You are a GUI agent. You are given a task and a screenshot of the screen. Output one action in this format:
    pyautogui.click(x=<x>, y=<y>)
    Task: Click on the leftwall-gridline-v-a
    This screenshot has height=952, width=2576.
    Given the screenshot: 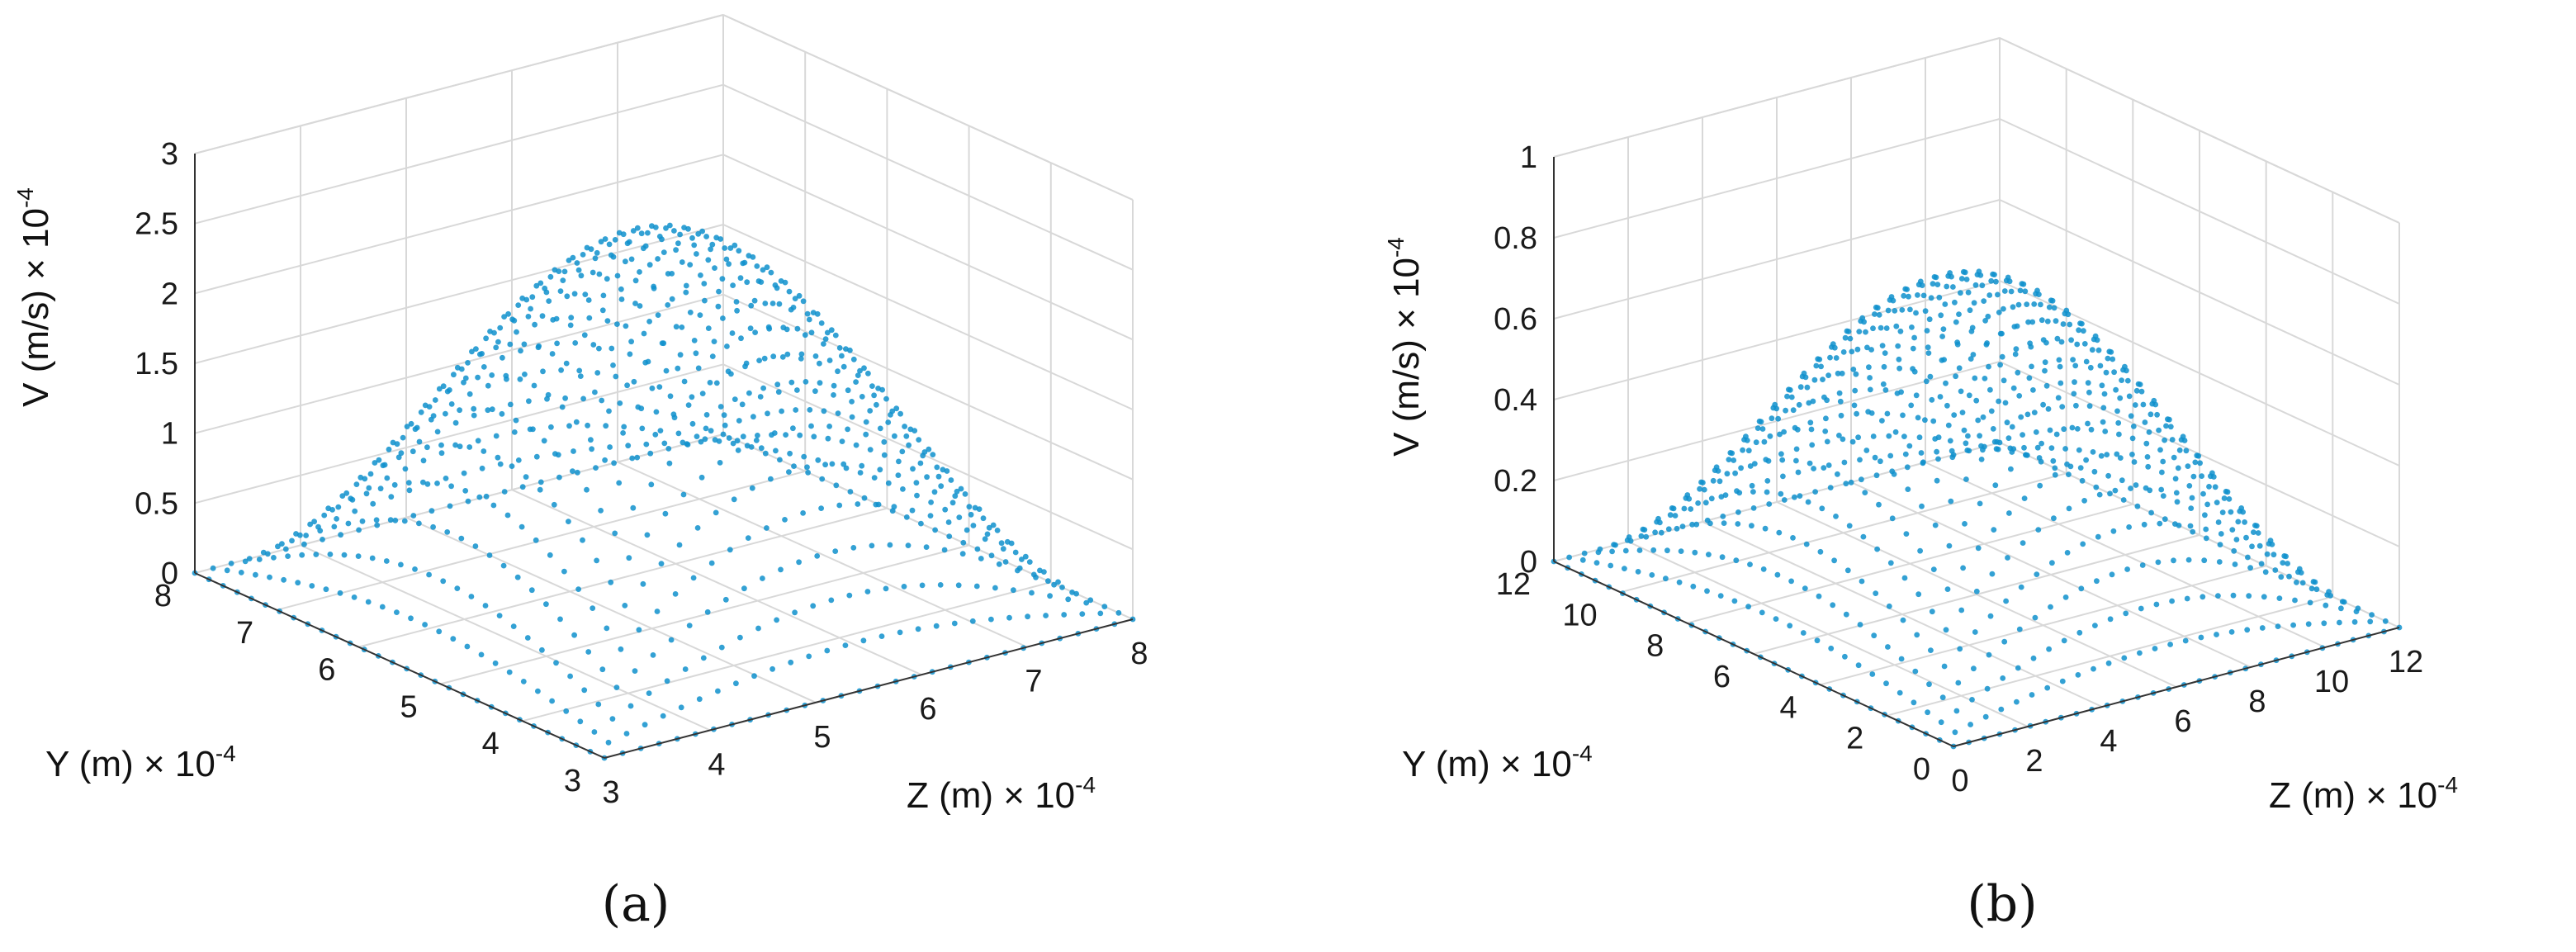 What is the action you would take?
    pyautogui.click(x=459, y=224)
    